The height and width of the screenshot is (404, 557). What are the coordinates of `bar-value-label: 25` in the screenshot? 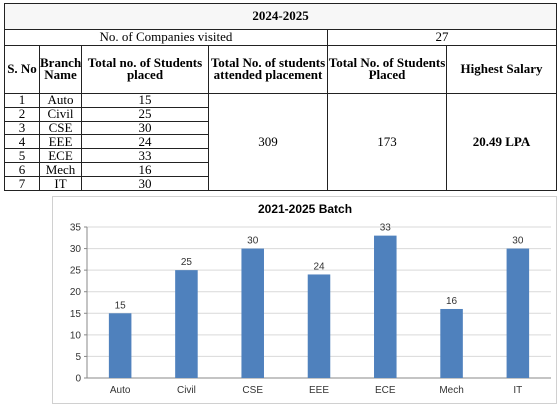 It's located at (187, 262).